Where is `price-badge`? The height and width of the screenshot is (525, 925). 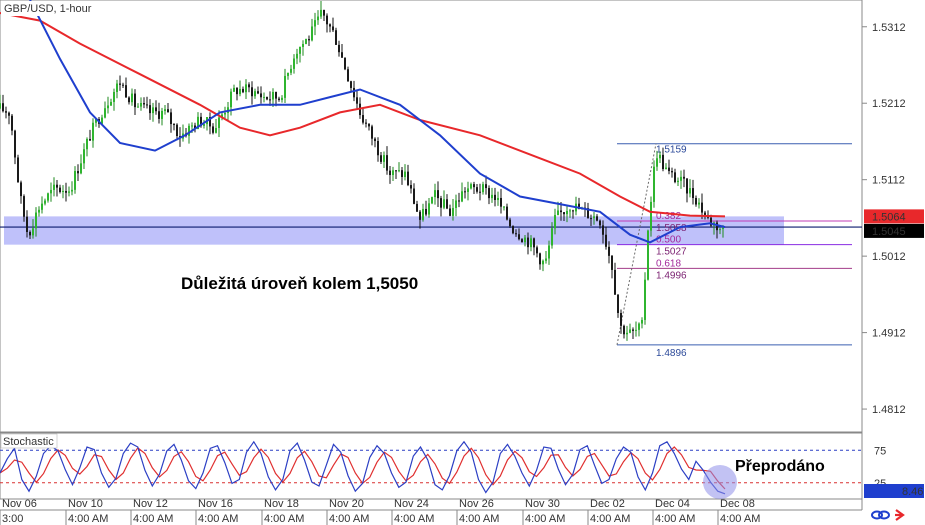
price-badge is located at coordinates (894, 216).